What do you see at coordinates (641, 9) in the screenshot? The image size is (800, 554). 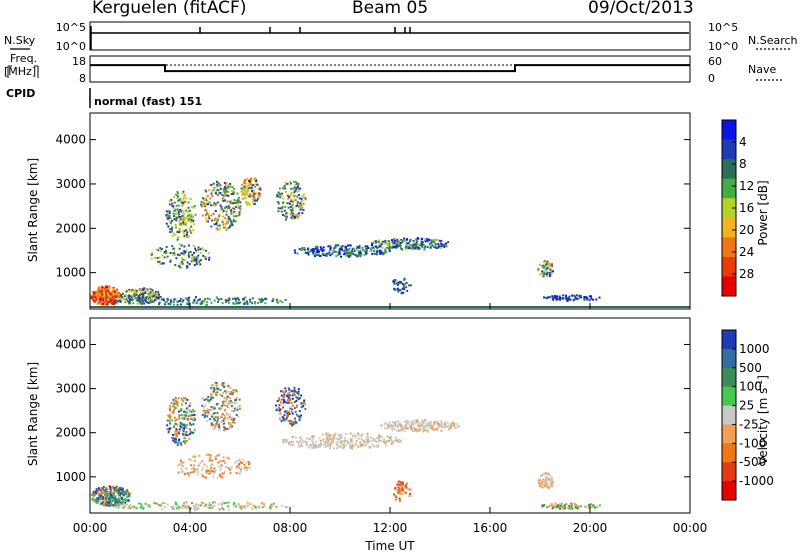 I see `date-label: 09/Oct/2013` at bounding box center [641, 9].